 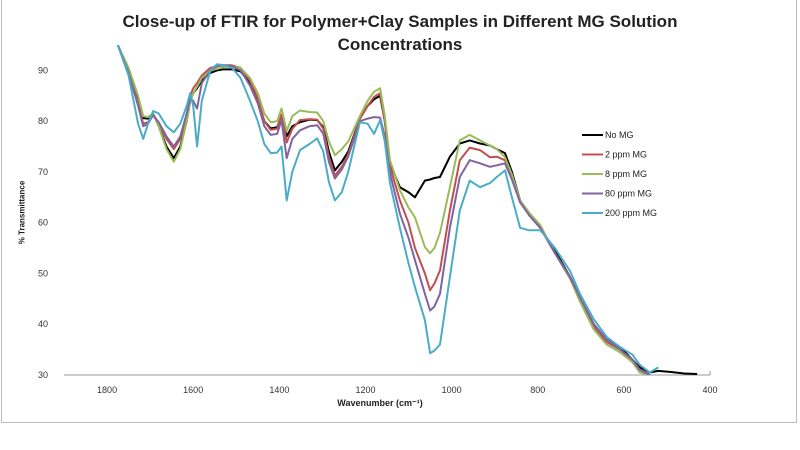 What do you see at coordinates (626, 155) in the screenshot?
I see `legend-label: 2 ppm MG` at bounding box center [626, 155].